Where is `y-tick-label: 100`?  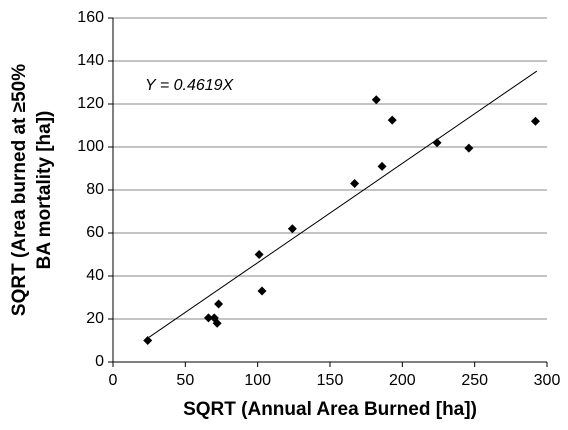
y-tick-label: 100 is located at coordinates (90, 146).